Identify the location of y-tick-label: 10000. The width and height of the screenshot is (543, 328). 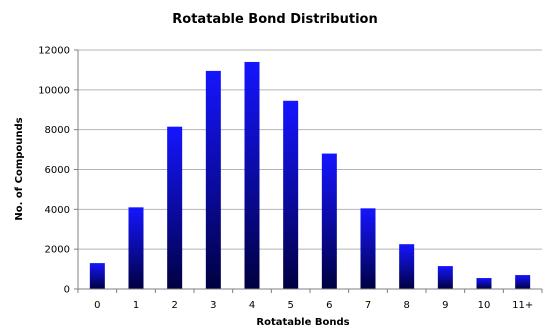
(54, 90).